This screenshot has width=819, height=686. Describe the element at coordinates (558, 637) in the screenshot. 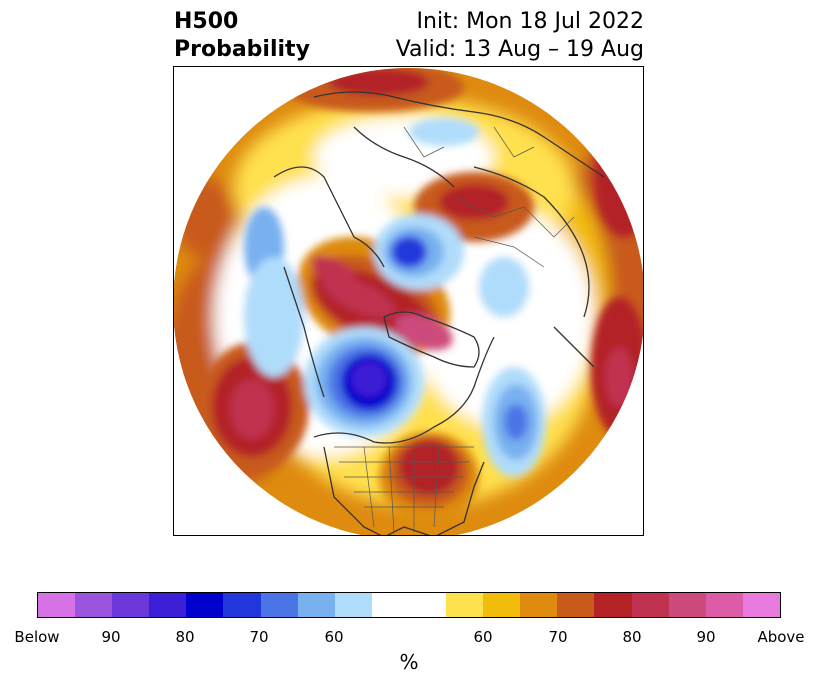

I see `colorbar-tick-above-70: 70` at that location.